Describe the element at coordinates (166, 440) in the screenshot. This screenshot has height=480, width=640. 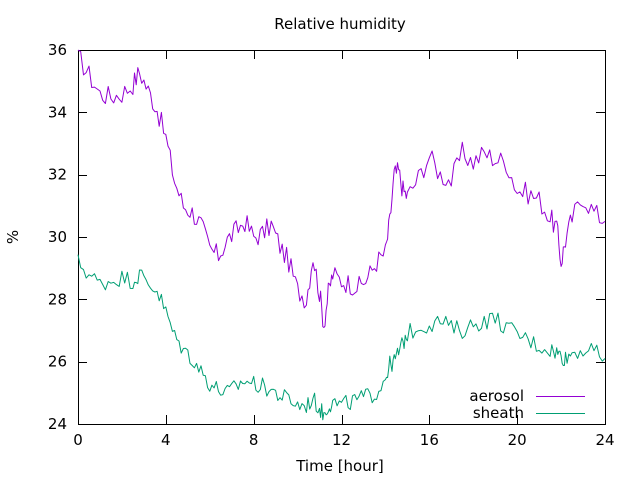
I see `x-tick-label: 4` at that location.